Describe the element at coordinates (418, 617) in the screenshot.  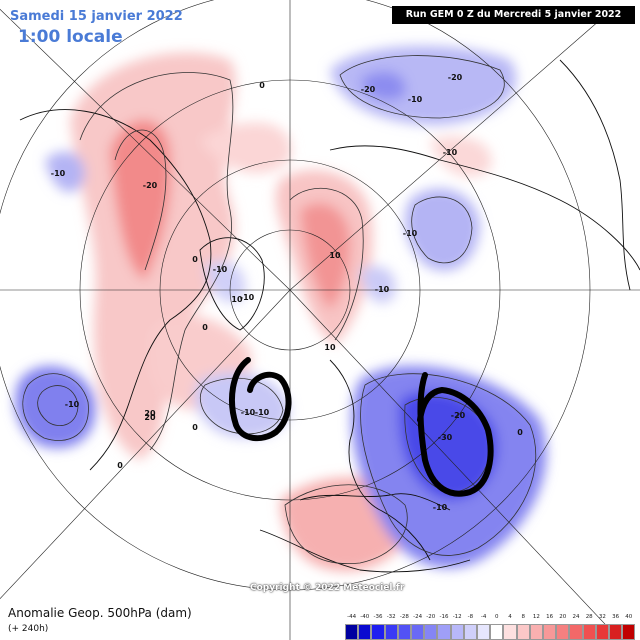
I see `legend-label: -24` at that location.